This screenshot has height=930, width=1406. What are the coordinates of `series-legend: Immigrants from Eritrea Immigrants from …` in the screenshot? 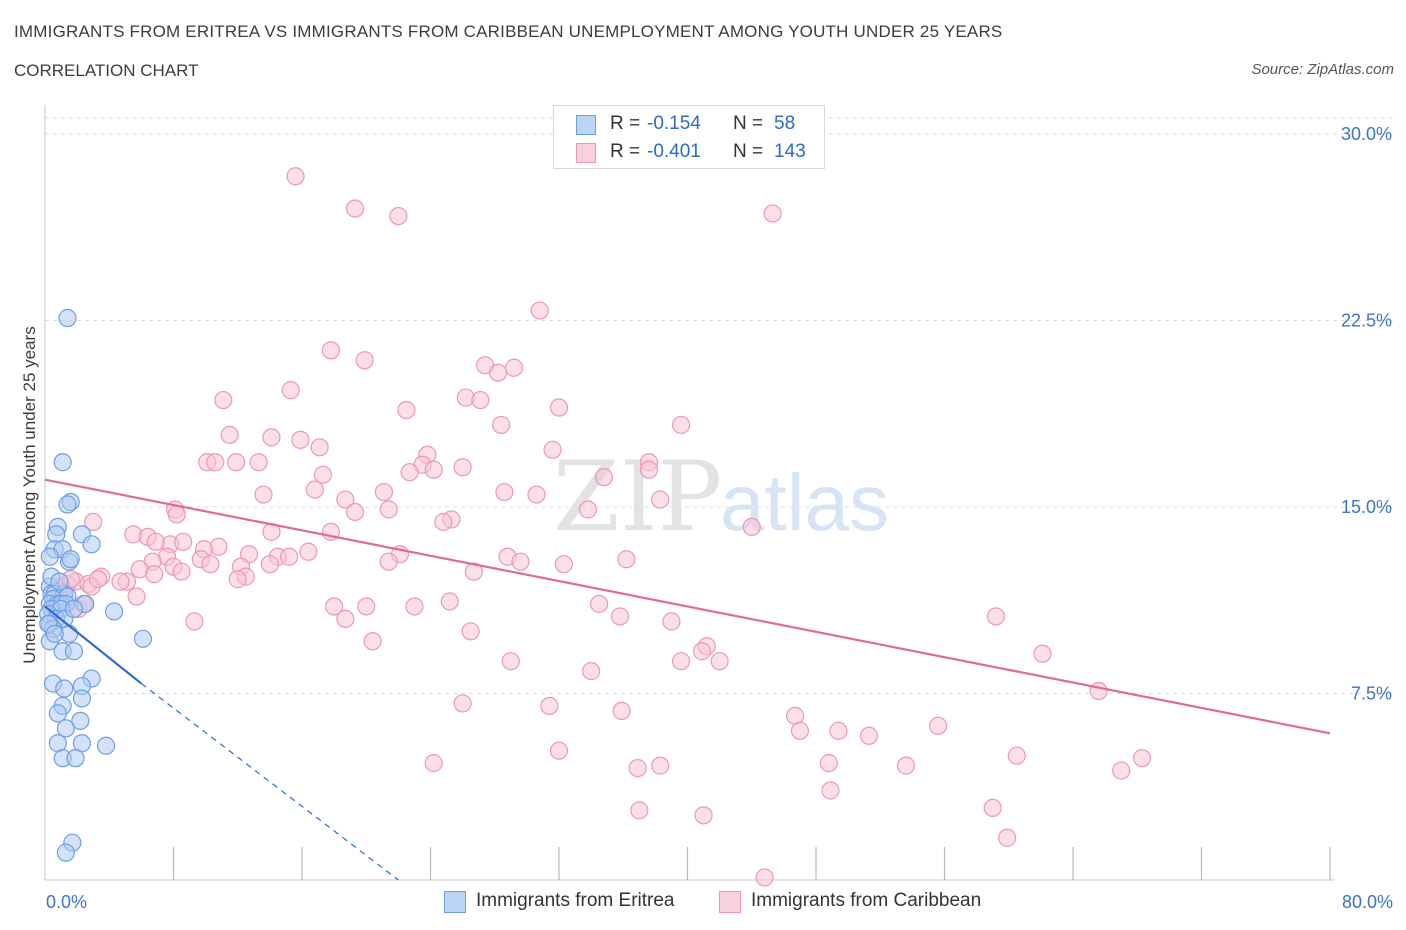 It's located at (703, 903).